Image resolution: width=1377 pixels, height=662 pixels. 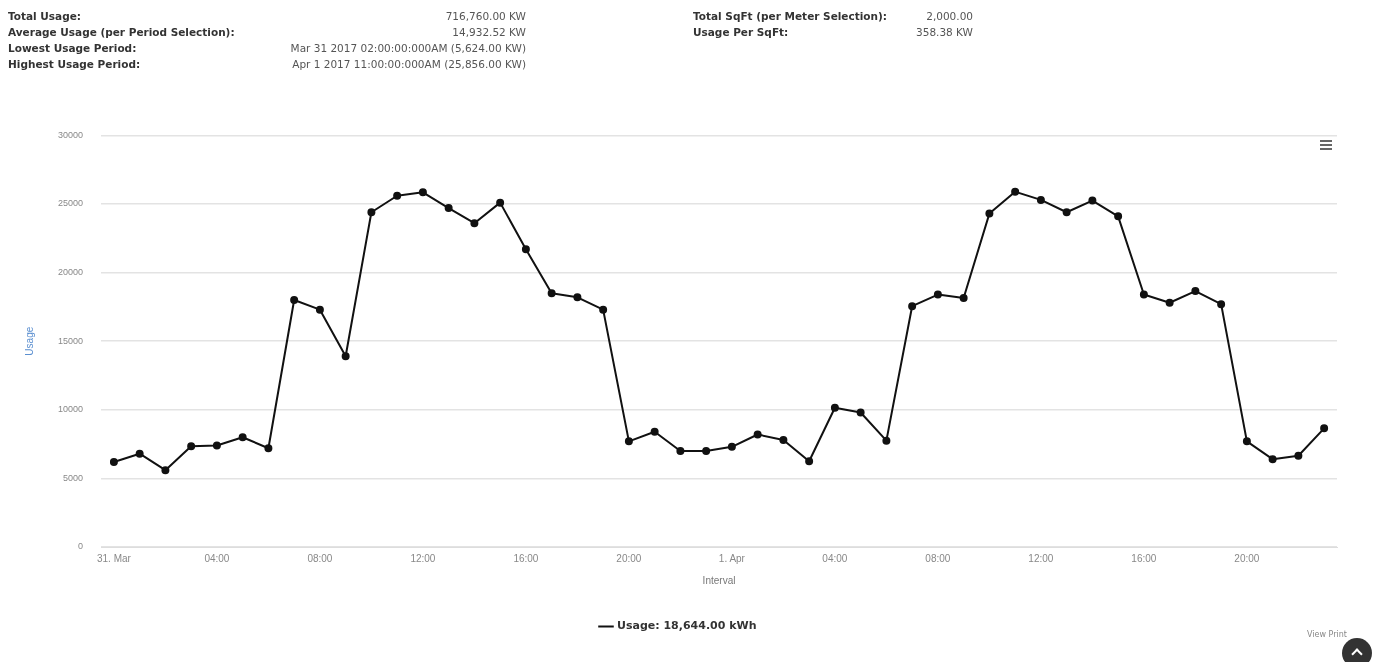 What do you see at coordinates (741, 32) in the screenshot?
I see `text: Usage Per SqFt:` at bounding box center [741, 32].